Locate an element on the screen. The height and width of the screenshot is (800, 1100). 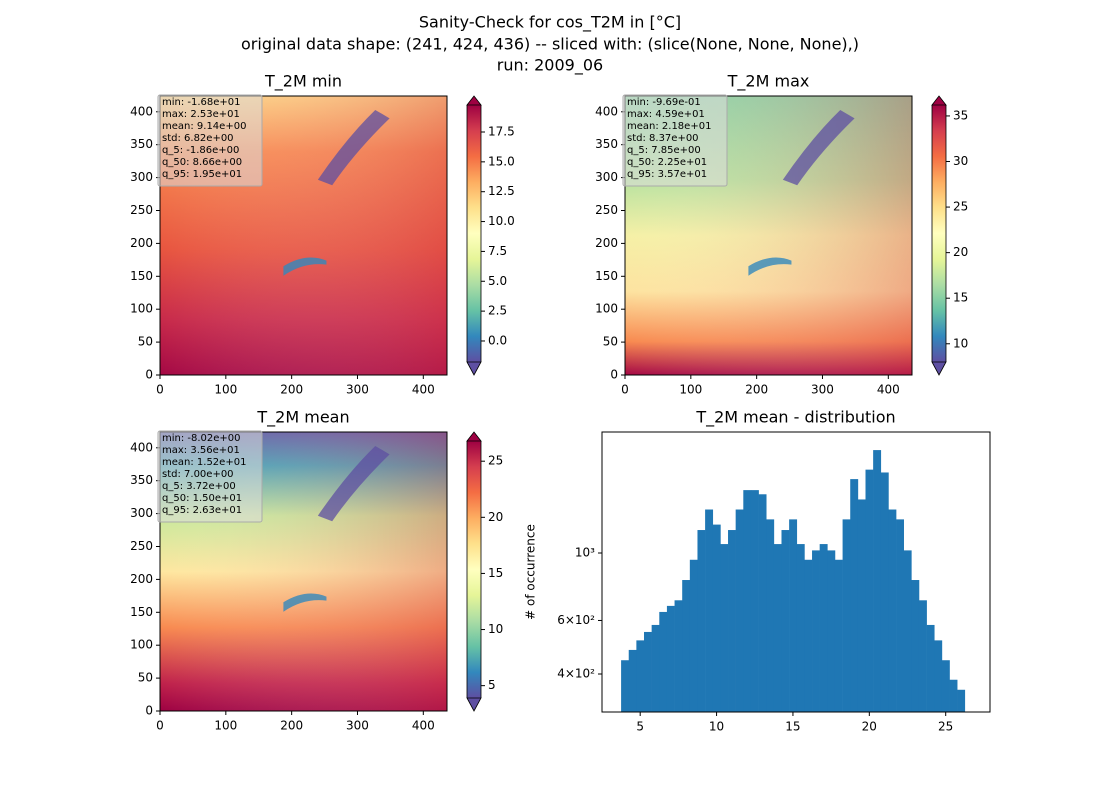
x-tick-label: 20 is located at coordinates (869, 727).